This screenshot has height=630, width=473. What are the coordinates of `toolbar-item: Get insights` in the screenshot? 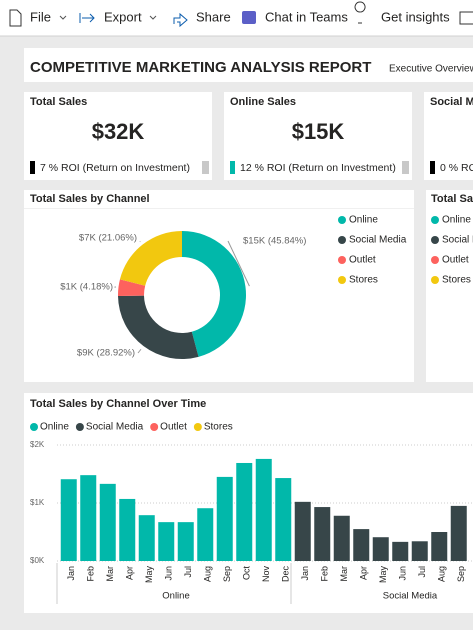 It's located at (415, 16).